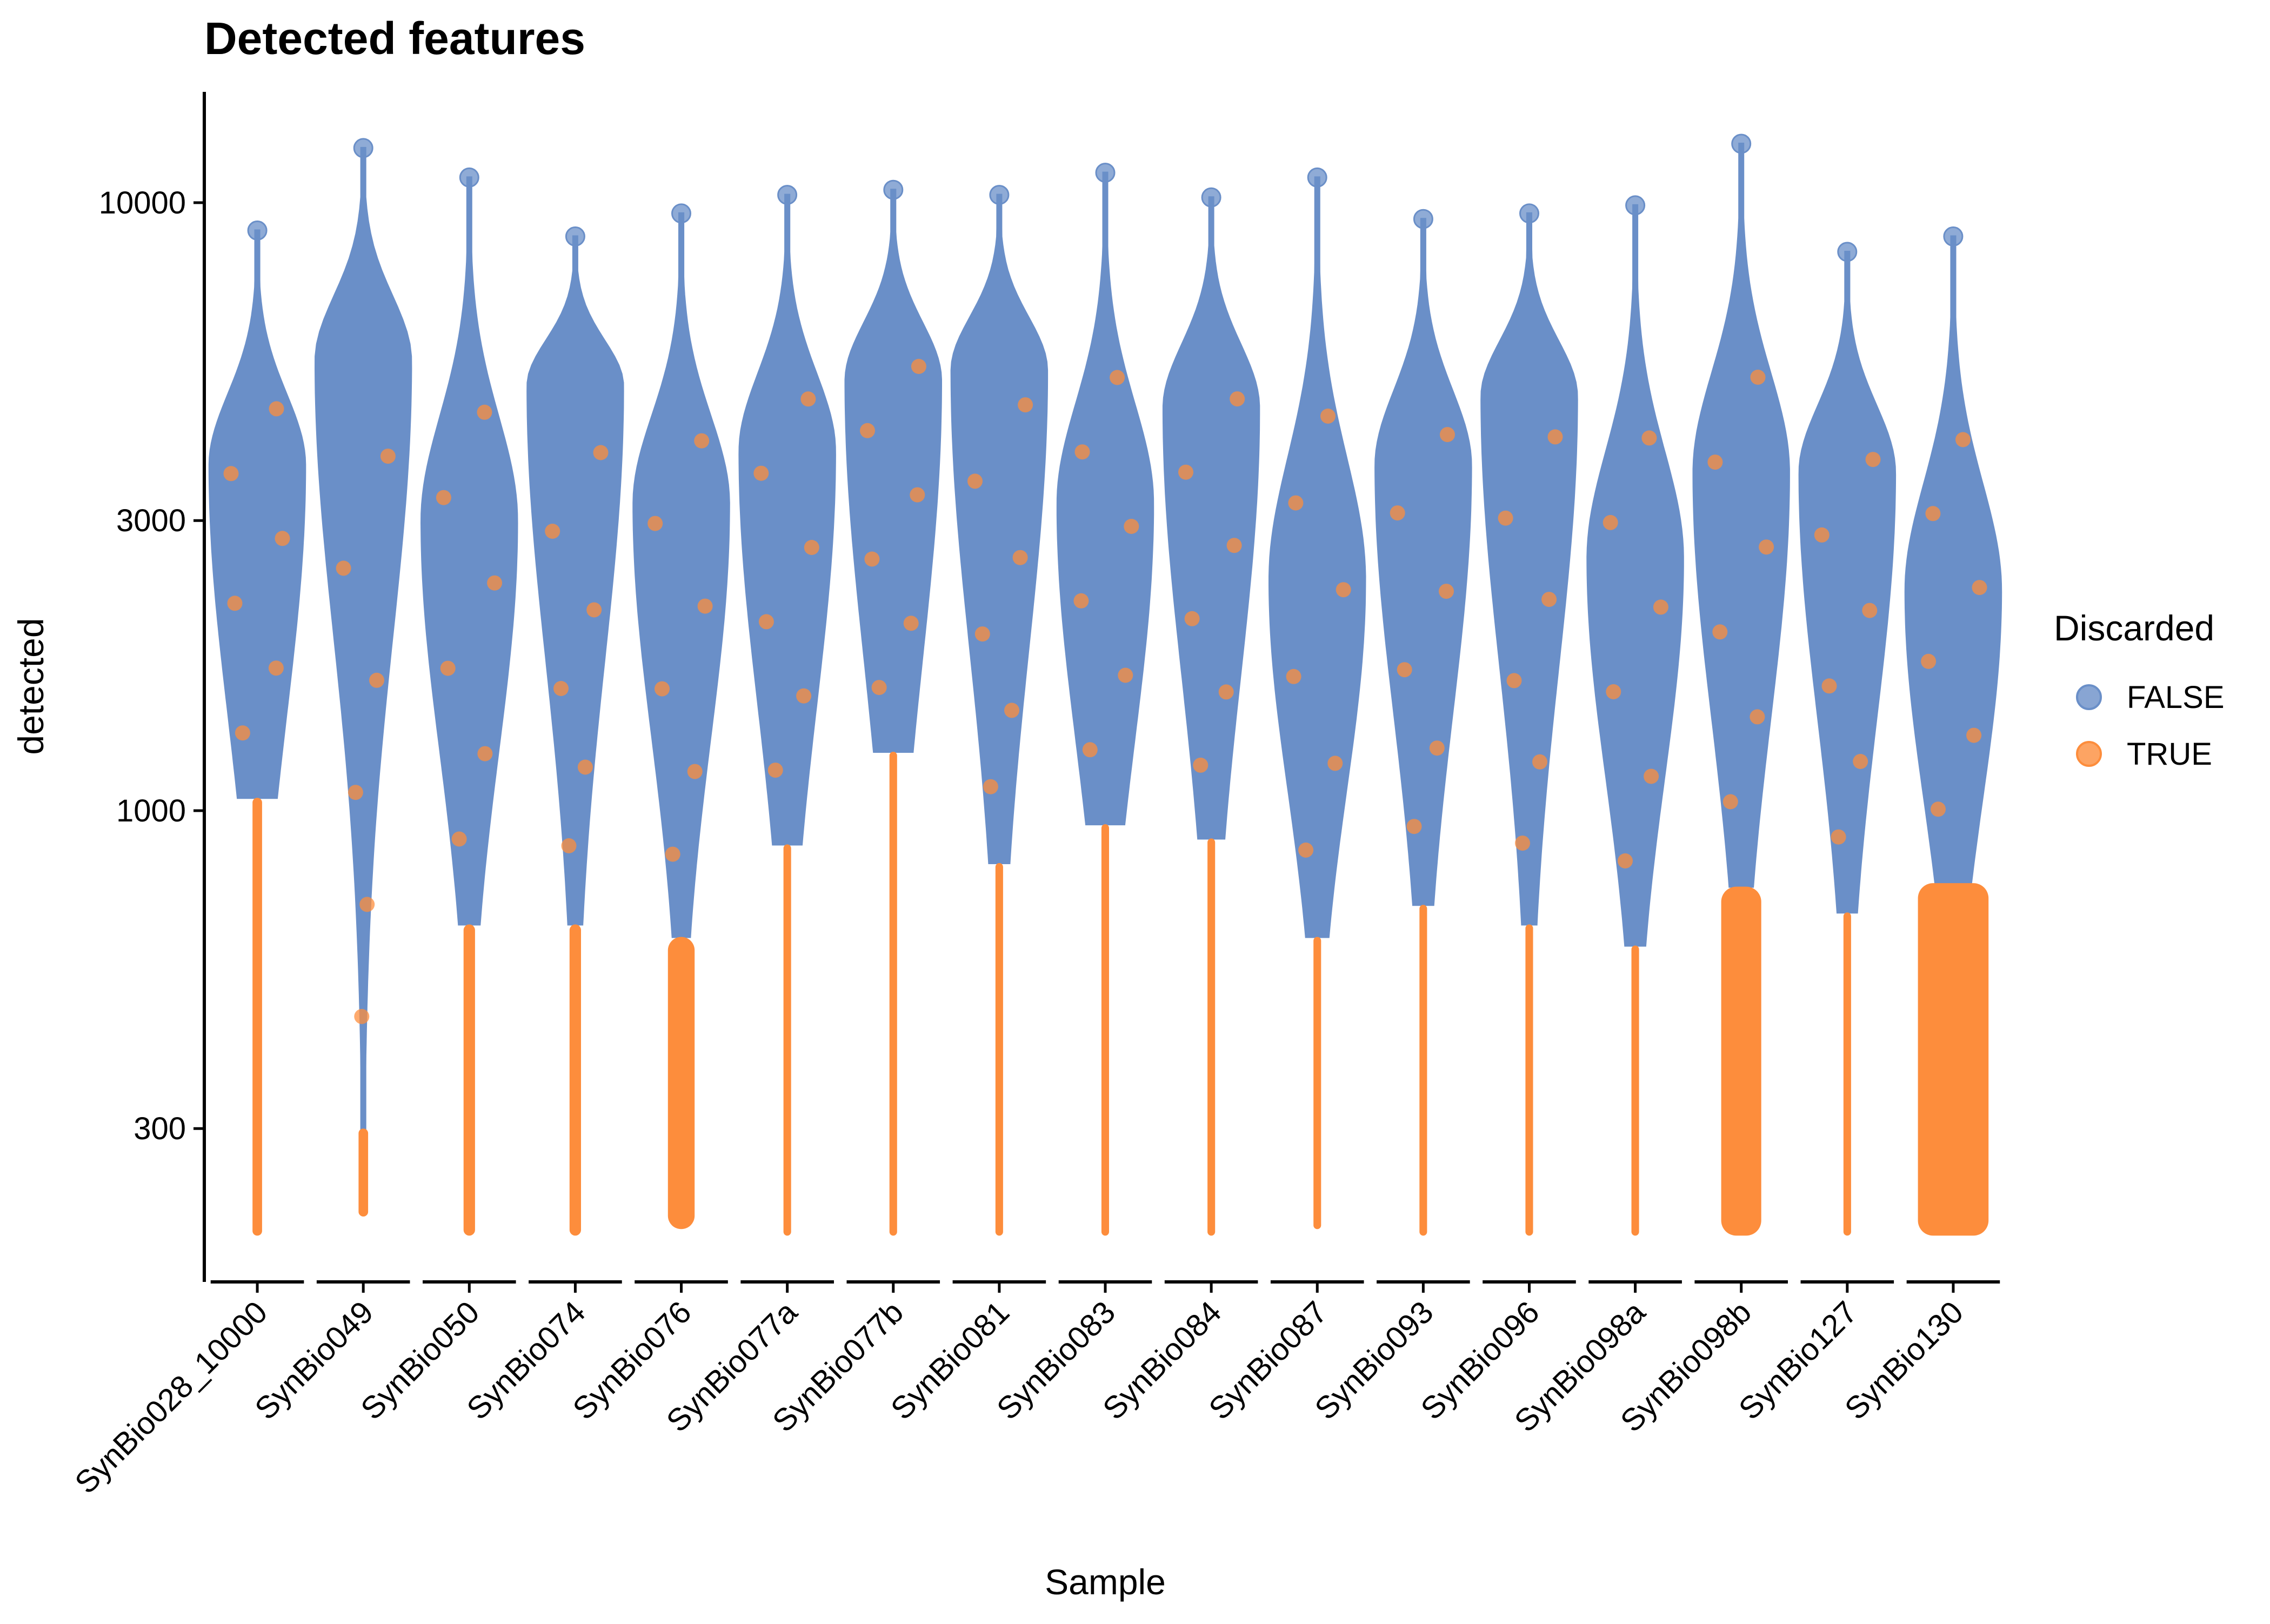 The width and height of the screenshot is (2270, 1624). I want to click on violin-SynBio093, so click(1423, 722).